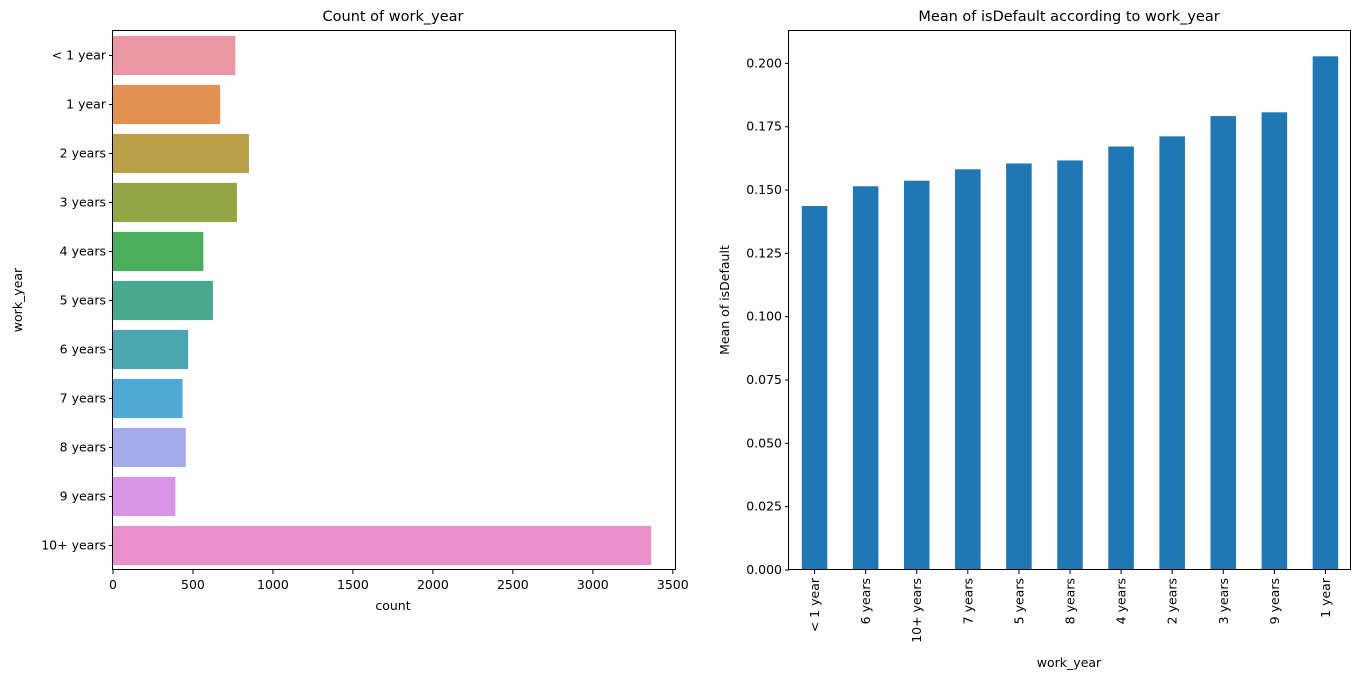 This screenshot has width=1361, height=680. What do you see at coordinates (79, 55) in the screenshot?
I see `y-tick-label: < 1 year` at bounding box center [79, 55].